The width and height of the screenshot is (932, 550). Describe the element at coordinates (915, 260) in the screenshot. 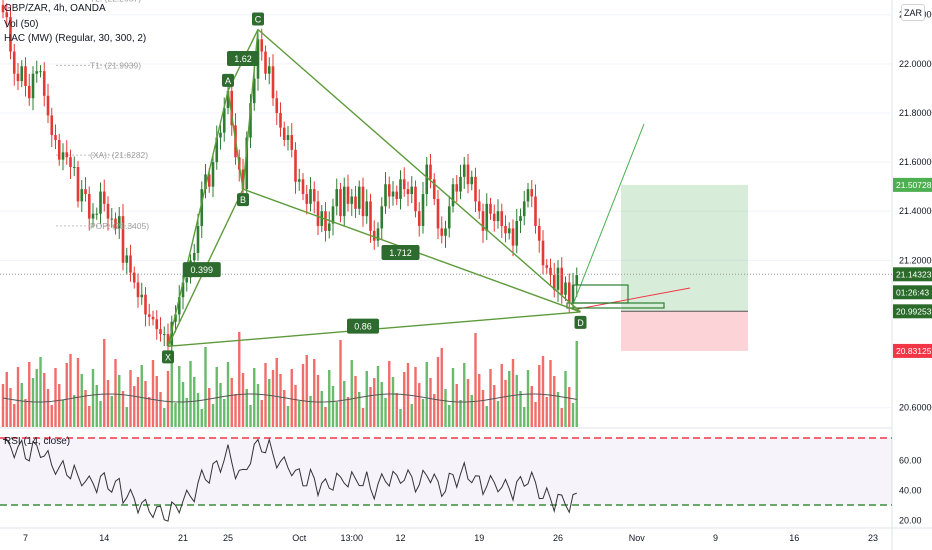

I see `price-axis-tick: 21.20000` at that location.